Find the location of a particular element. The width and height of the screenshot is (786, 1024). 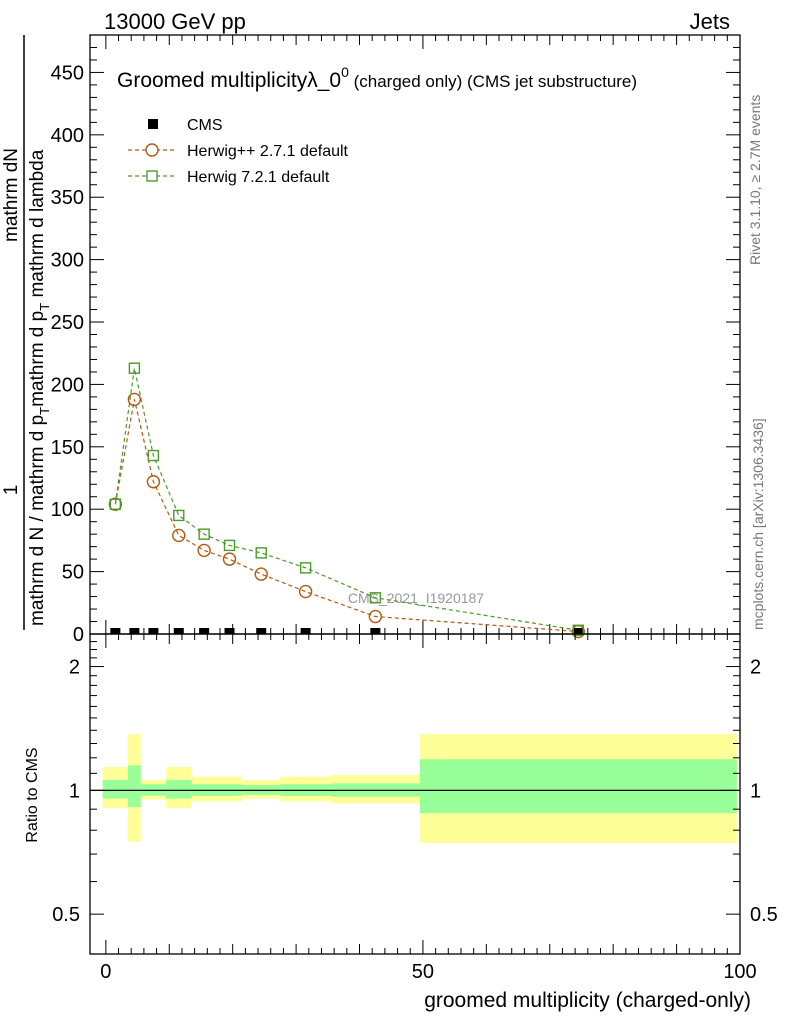

main-y-tick-label: 450 is located at coordinates (67, 73).